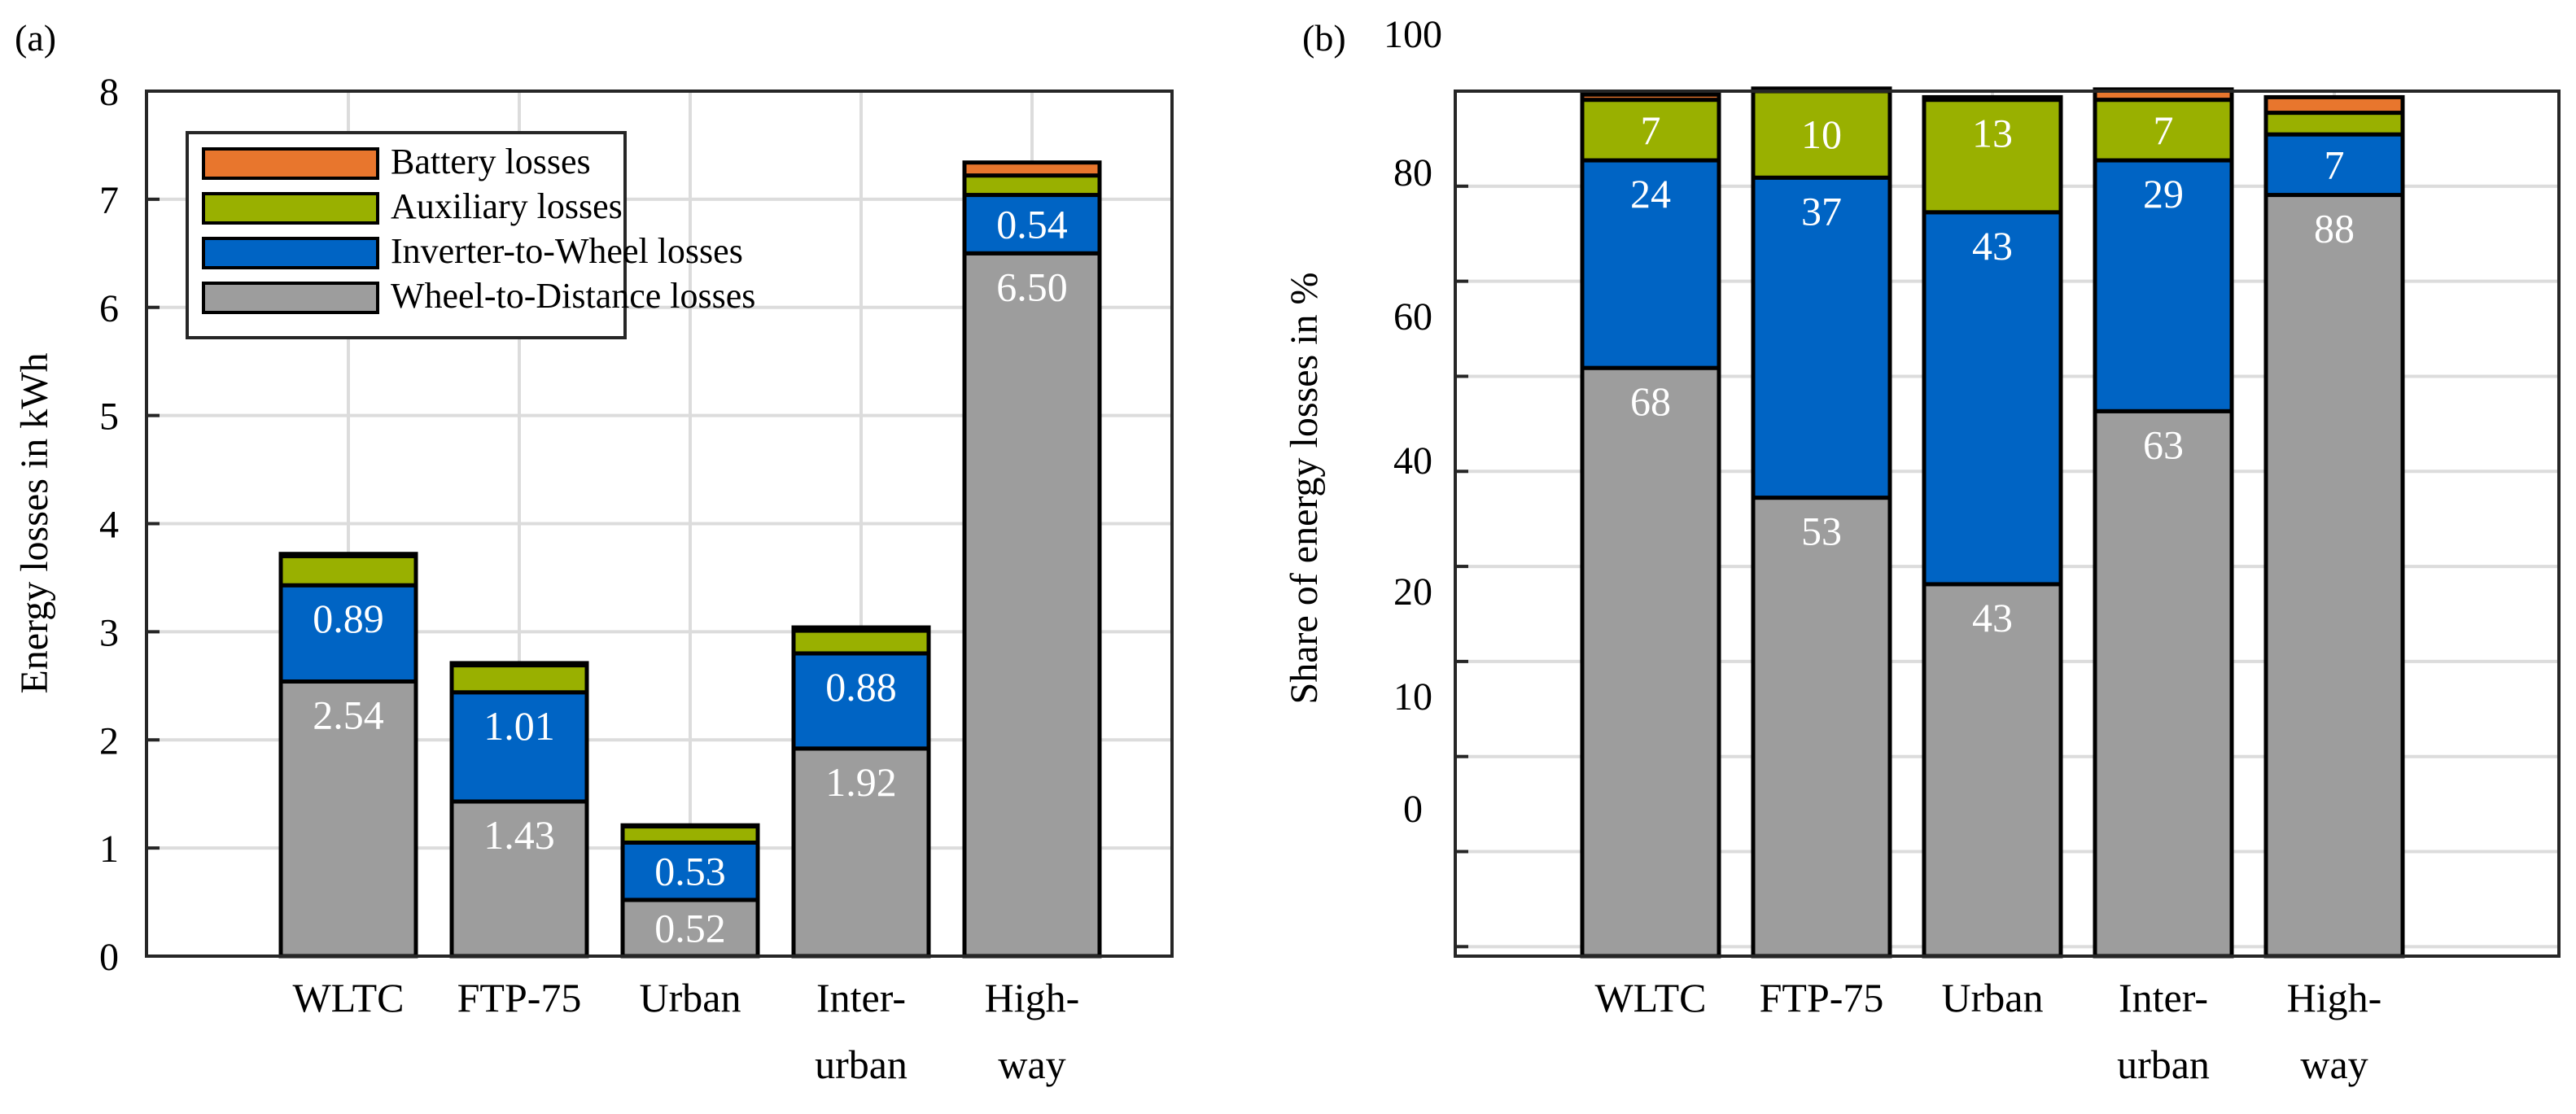 This screenshot has height=1114, width=2576. Describe the element at coordinates (129, 525) in the screenshot. I see `panel-a-y-ticks: 0 1 2 3 4 5 6 7 8` at that location.